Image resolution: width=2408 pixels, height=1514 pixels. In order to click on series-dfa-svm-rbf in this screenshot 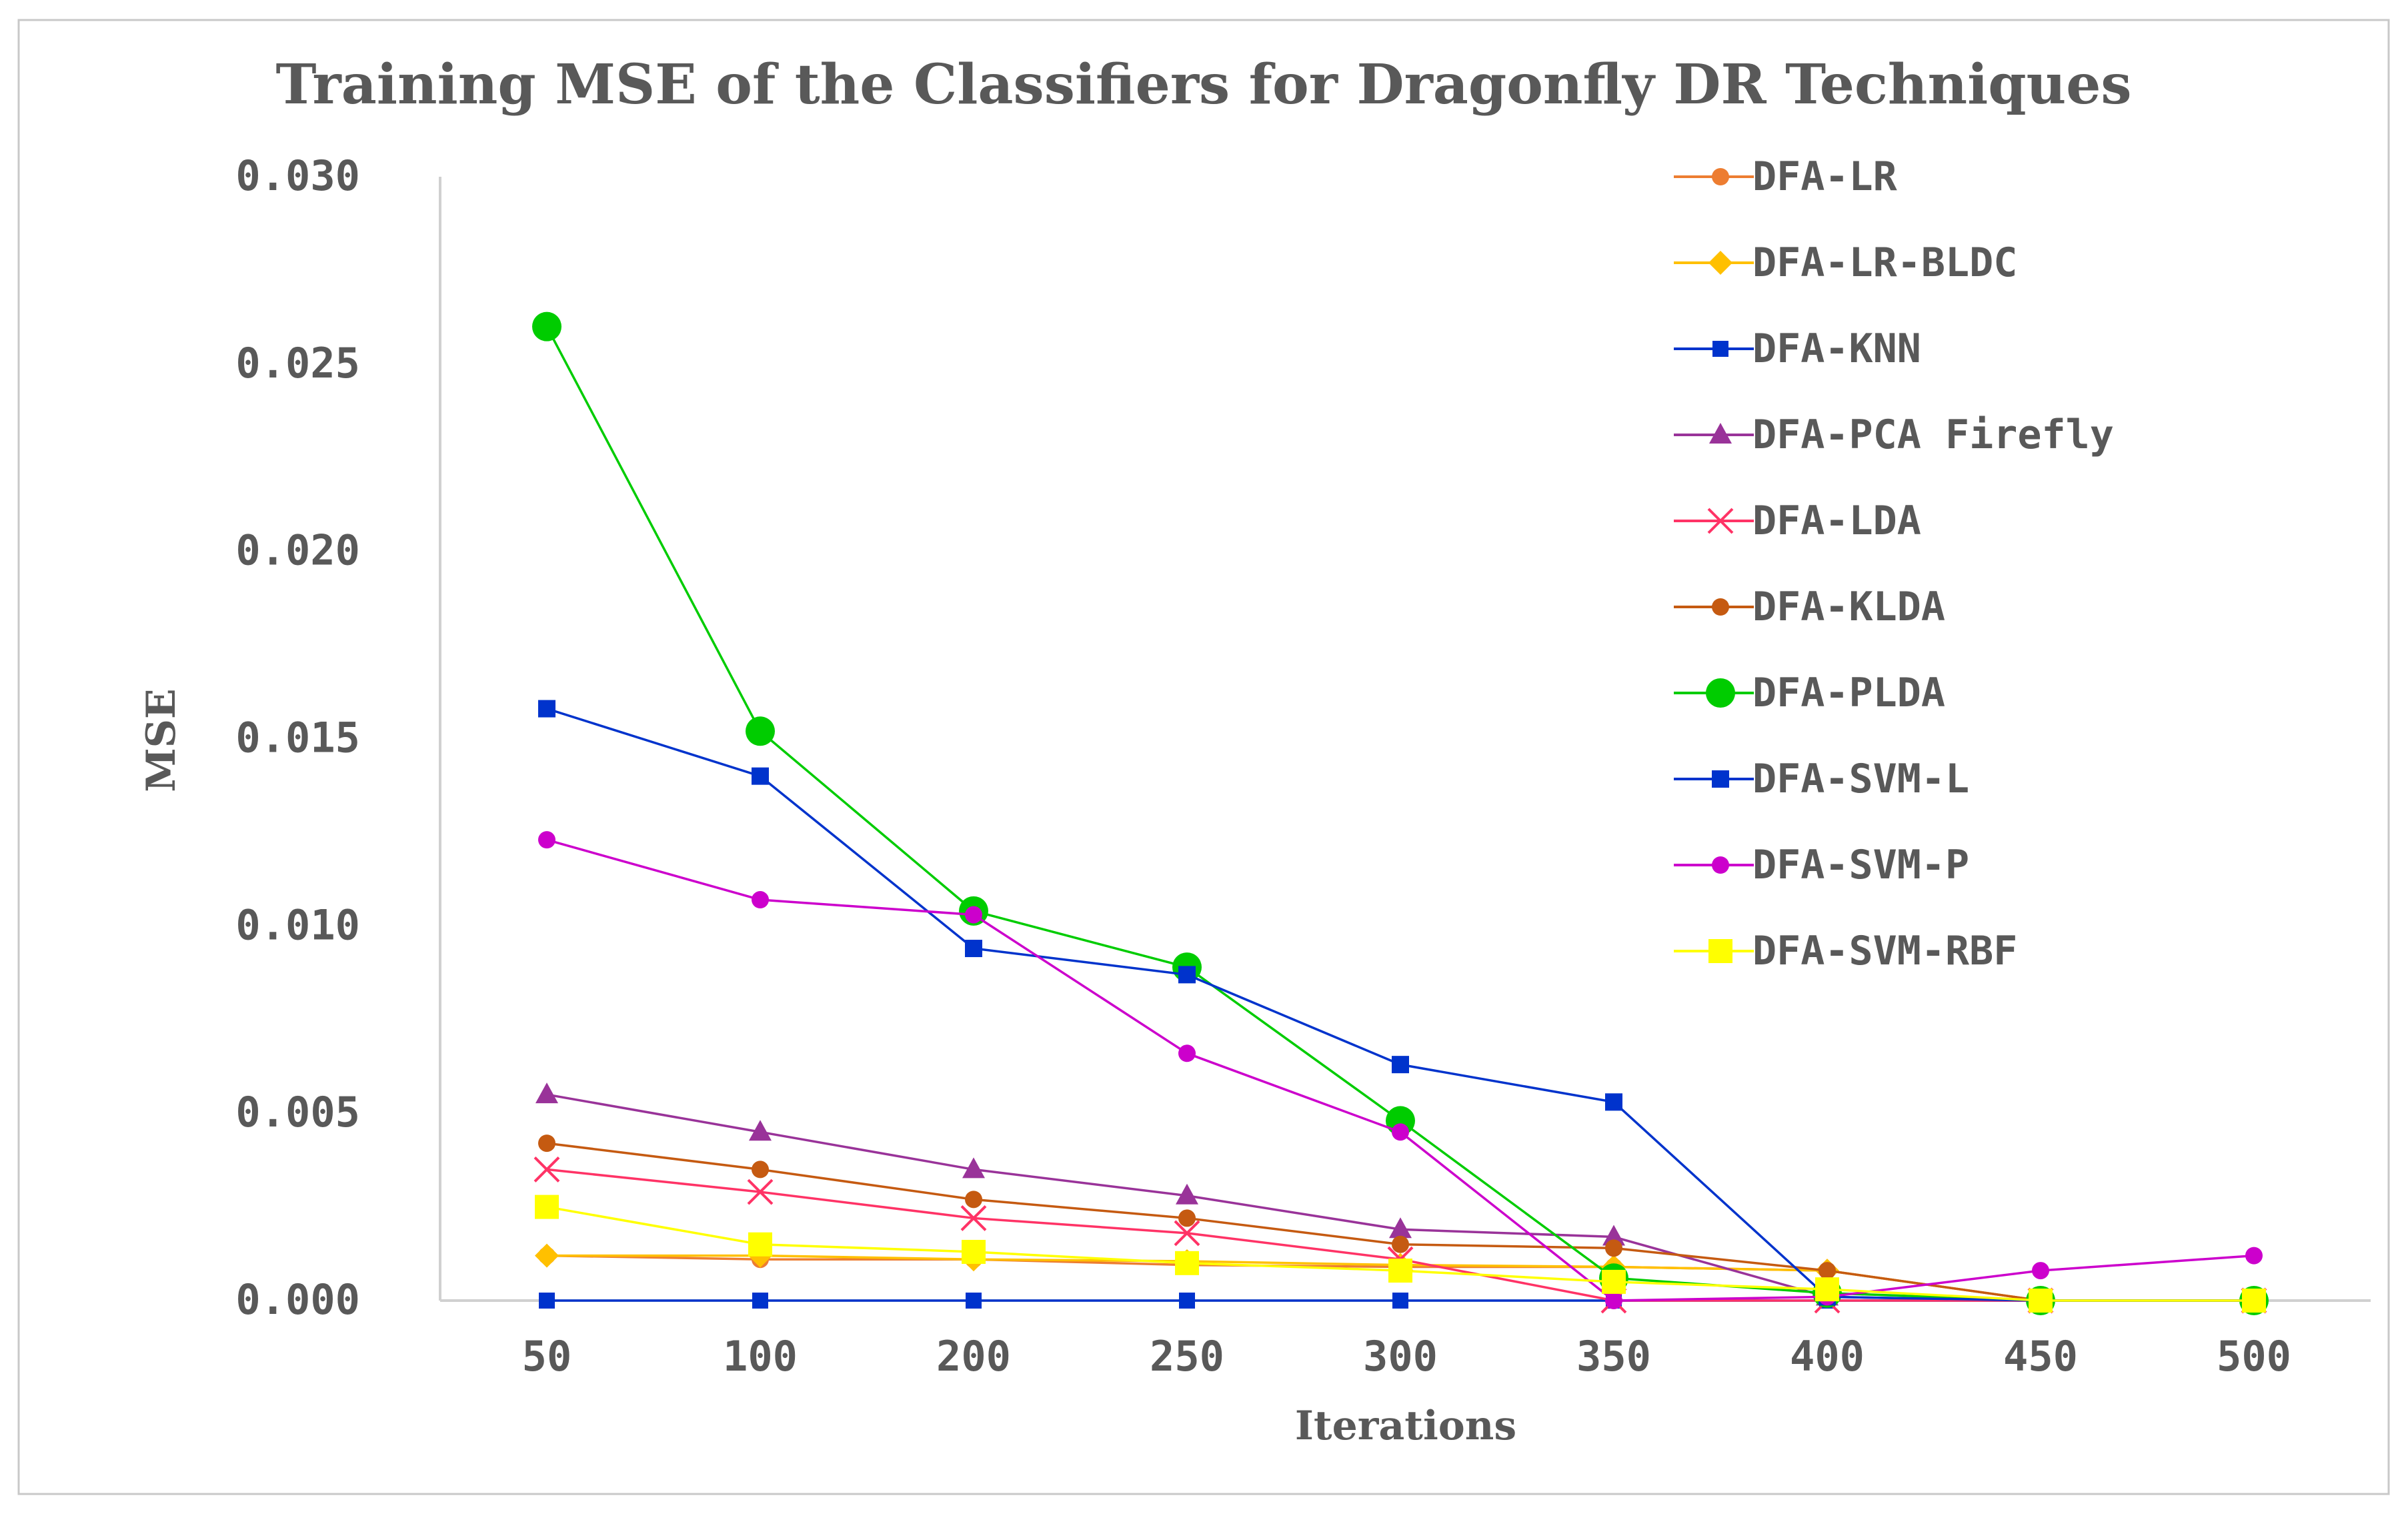, I will do `click(1401, 1254)`.